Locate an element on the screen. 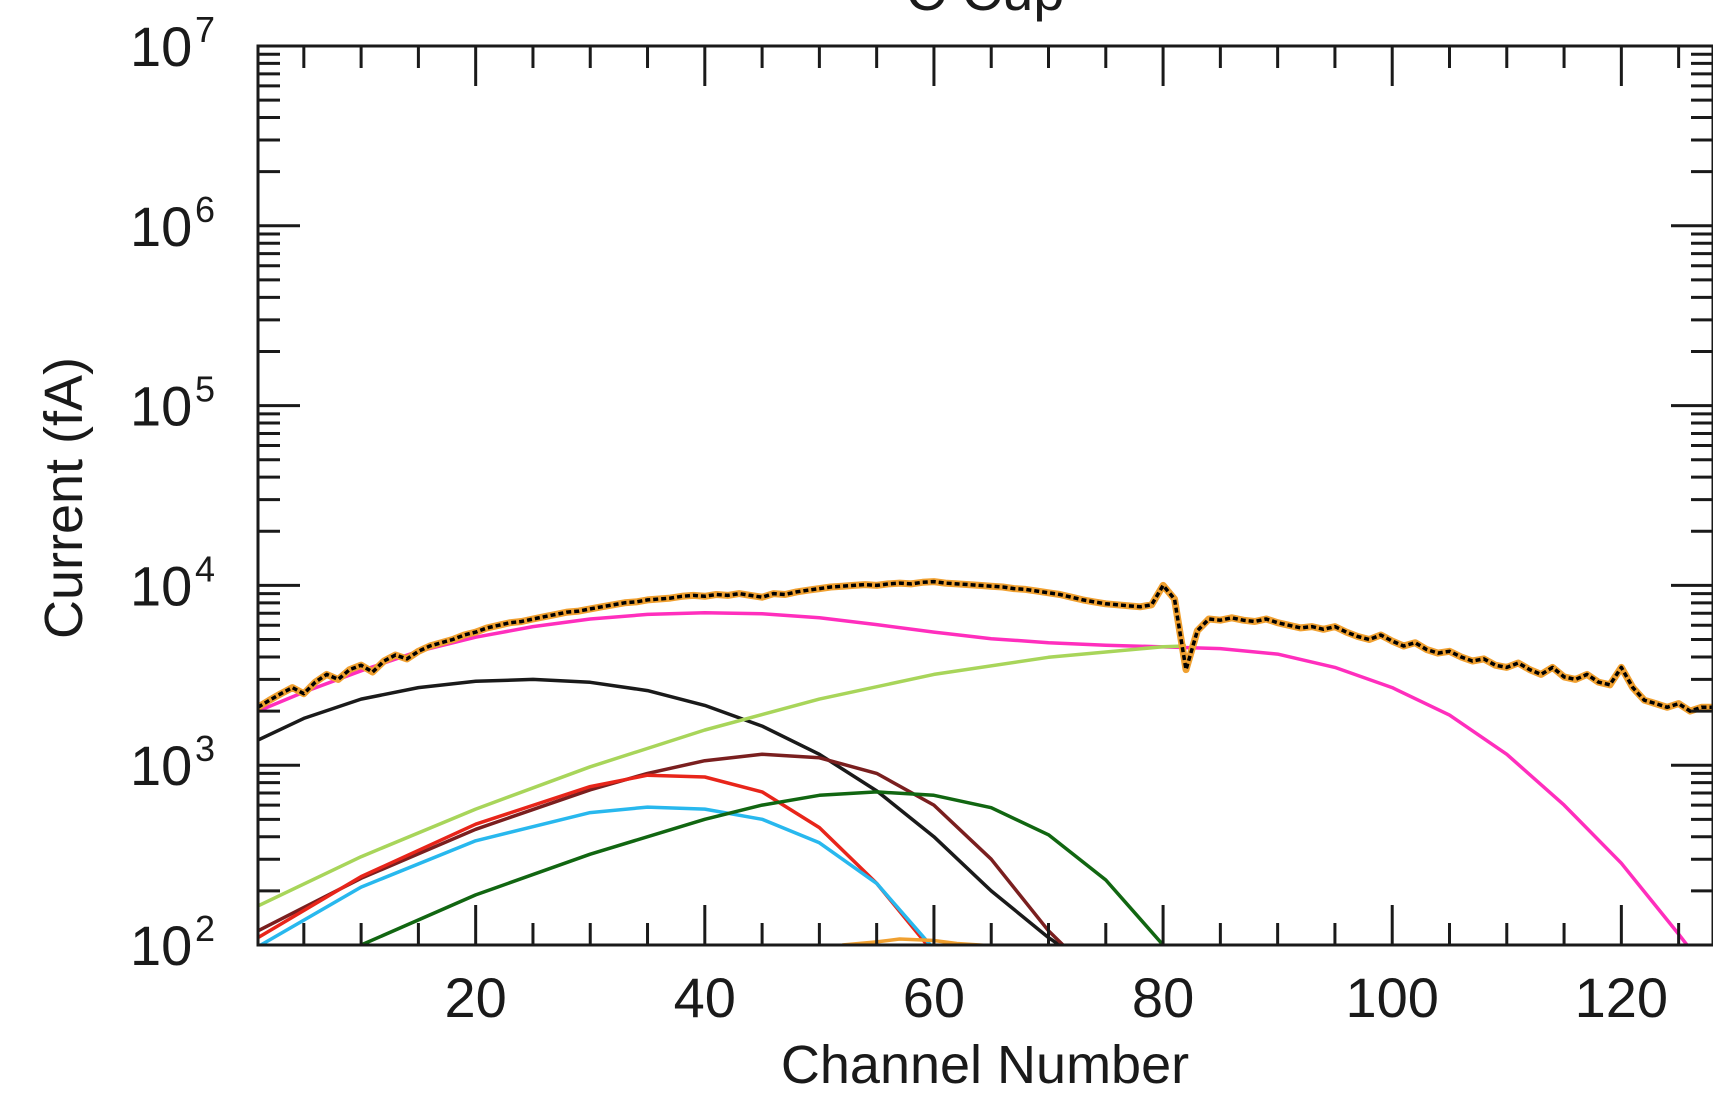 This screenshot has height=1098, width=1713. series-0-line is located at coordinates (985, 646).